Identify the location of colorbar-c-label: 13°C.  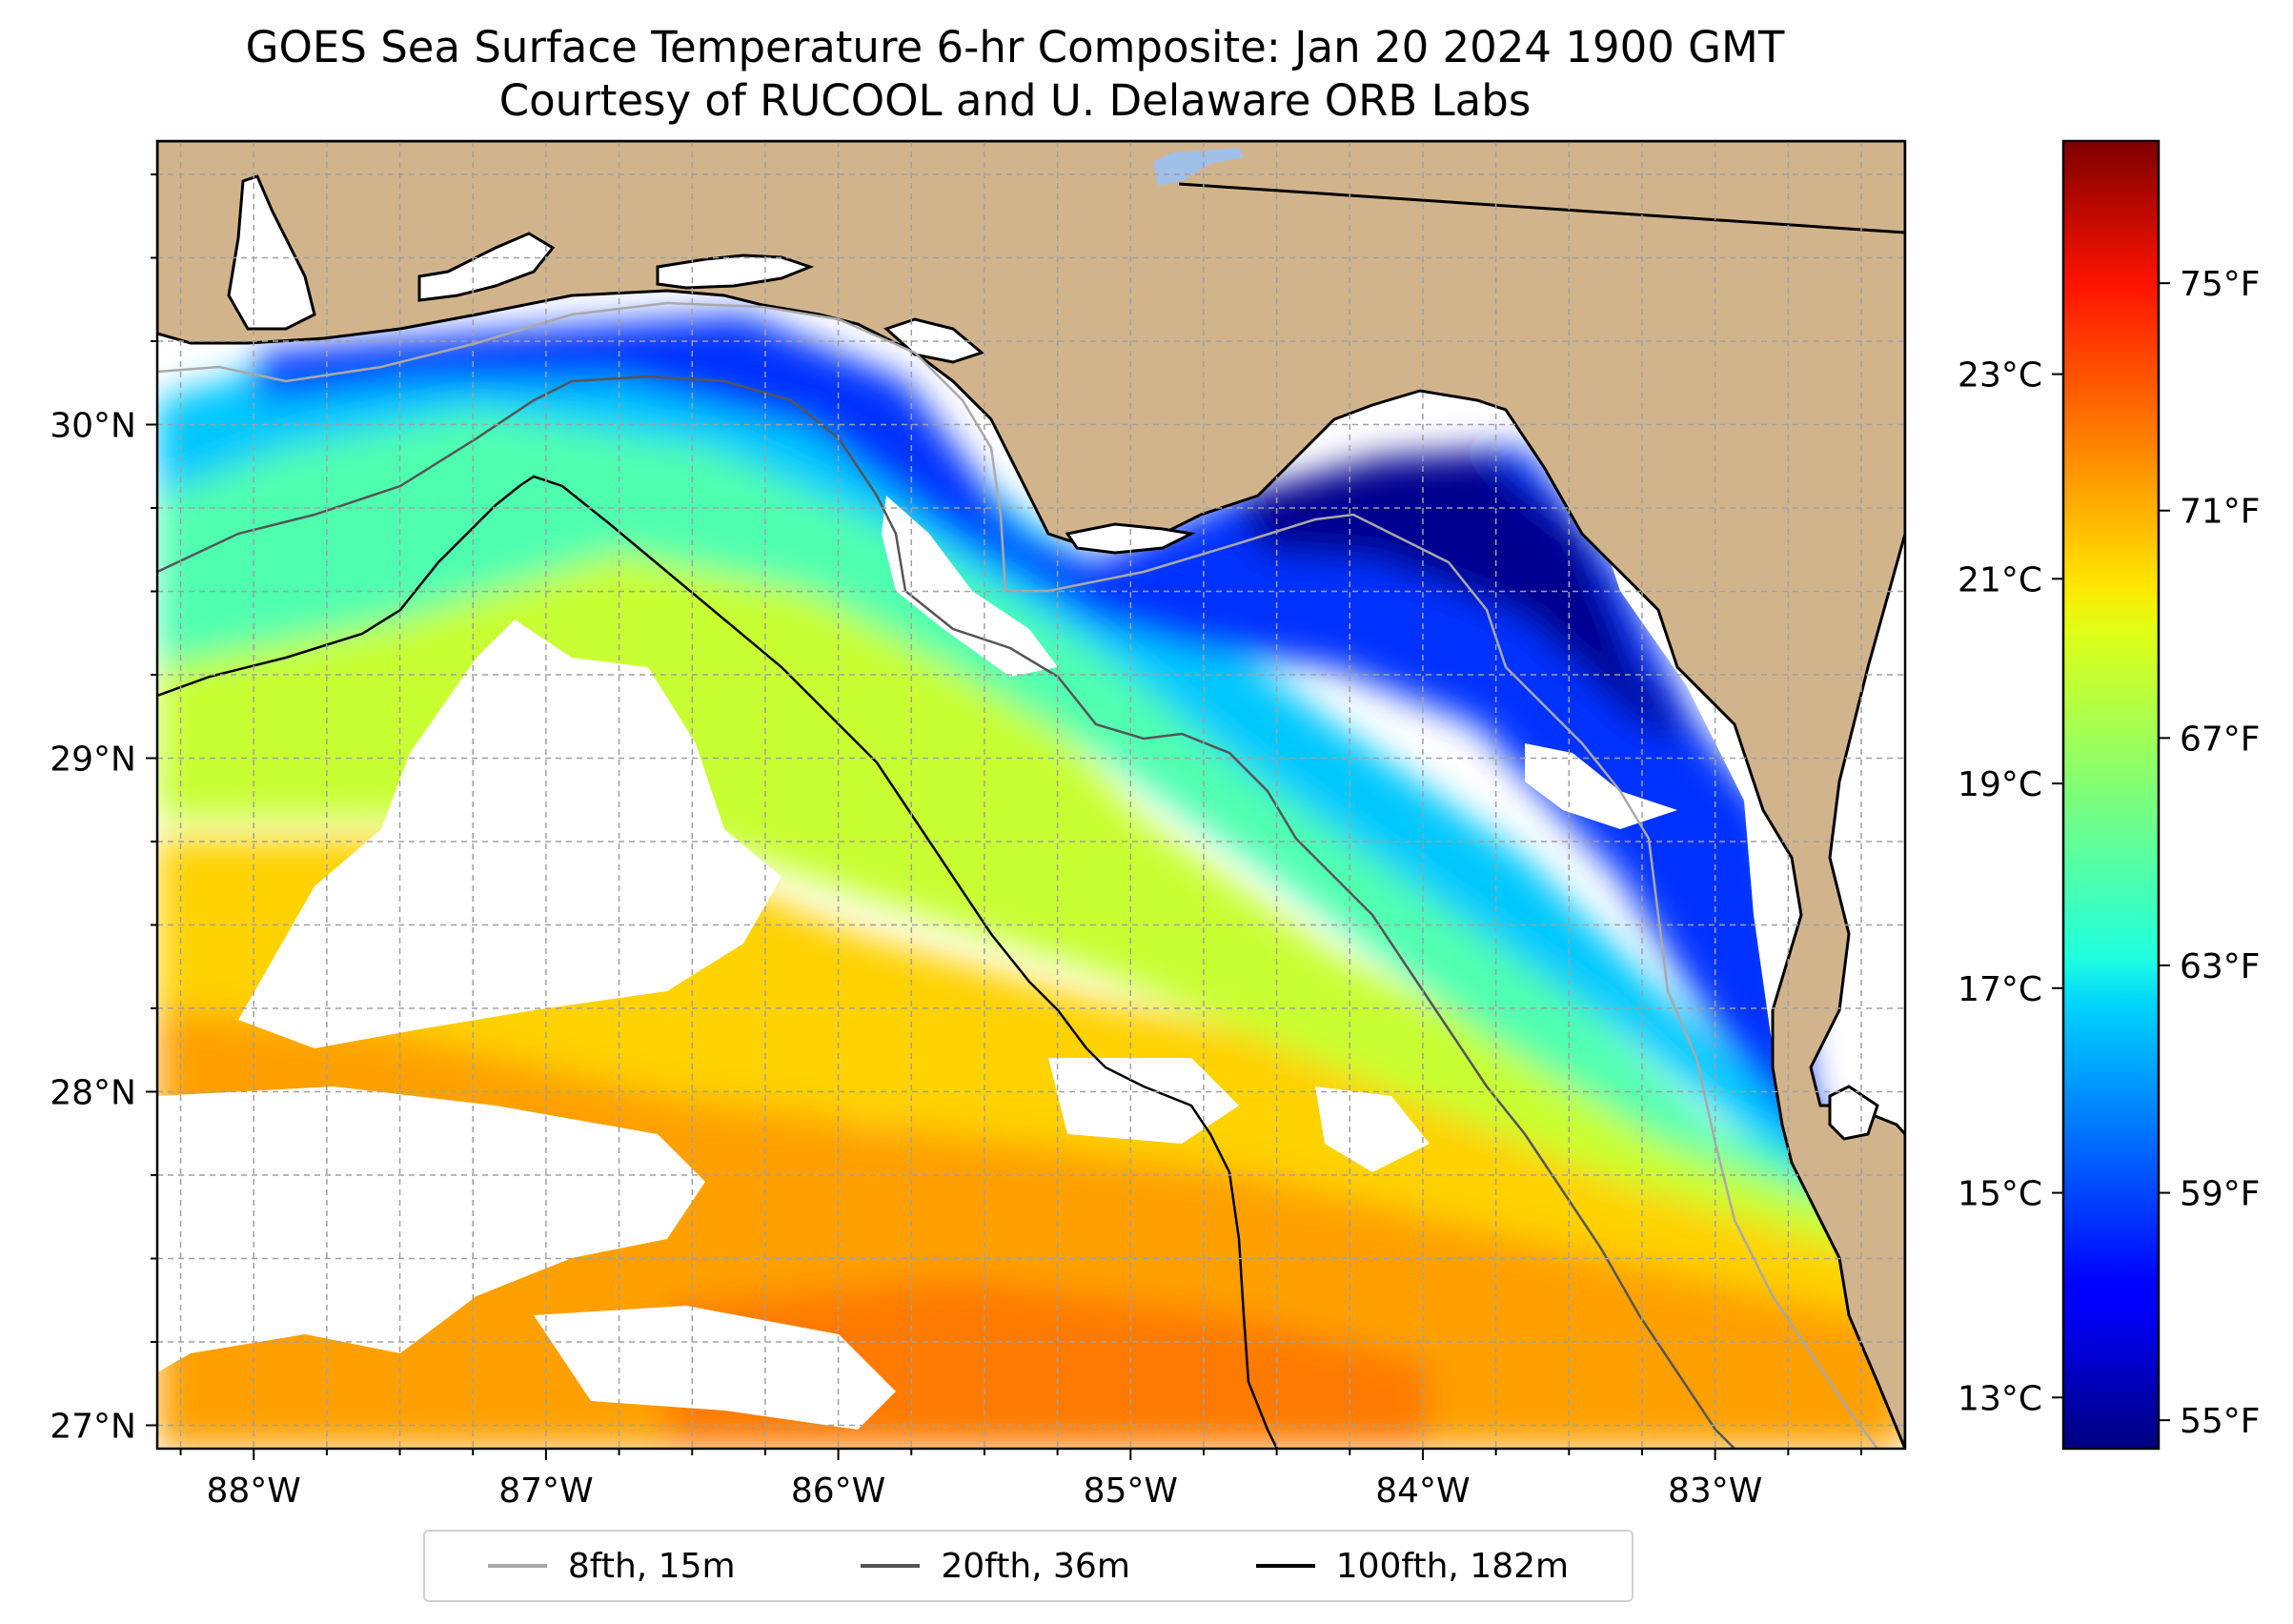
(2000, 1398).